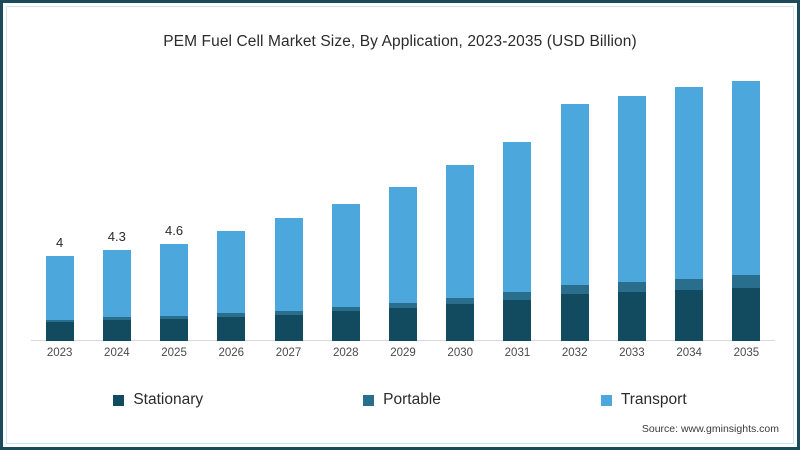  Describe the element at coordinates (288, 353) in the screenshot. I see `x-tick-label: 2027` at that location.